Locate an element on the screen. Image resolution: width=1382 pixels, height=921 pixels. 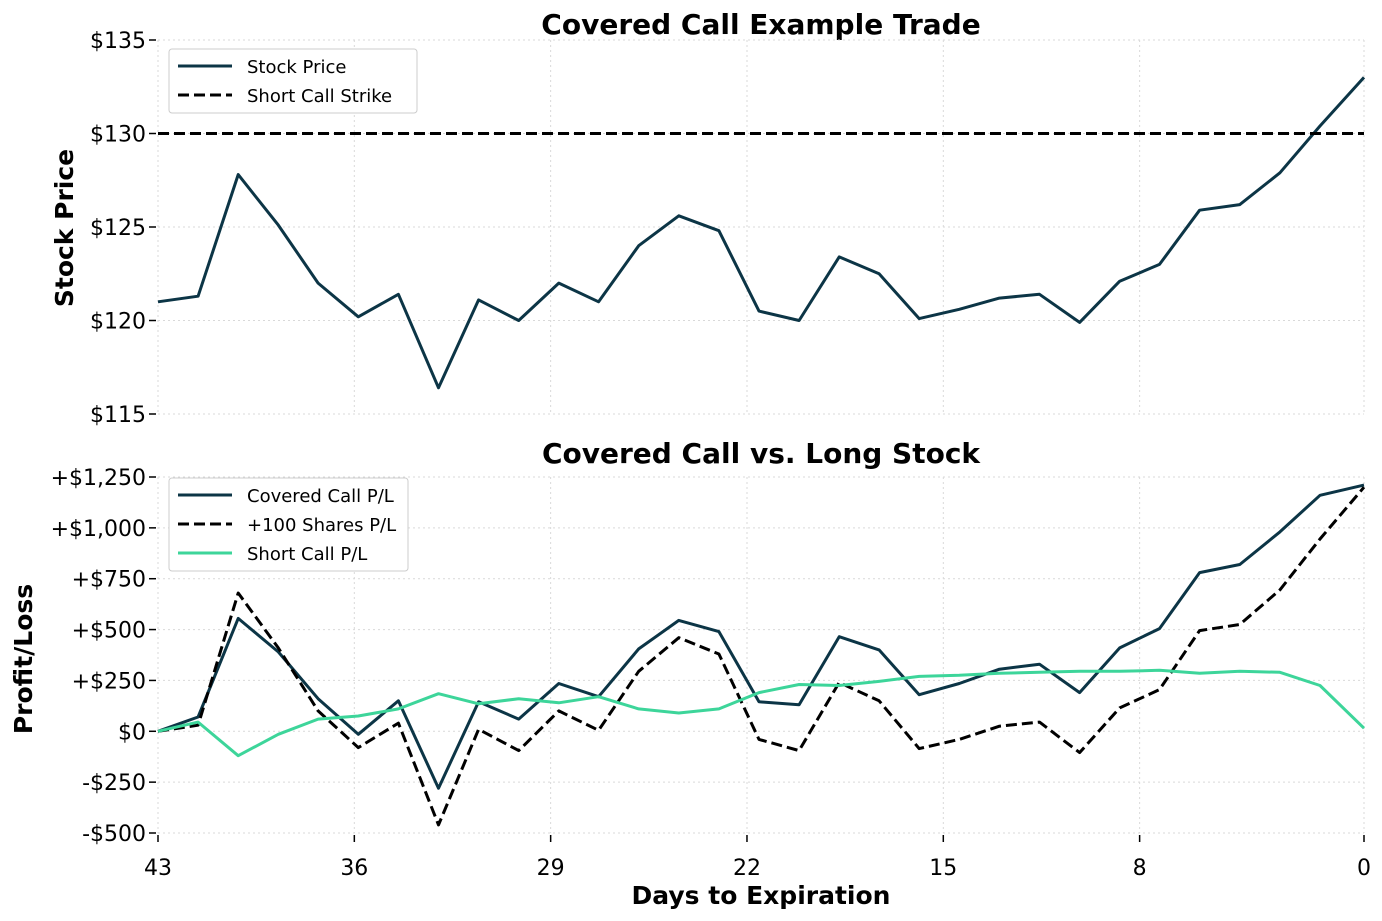
y-tick-label: $135 is located at coordinates (118, 41).